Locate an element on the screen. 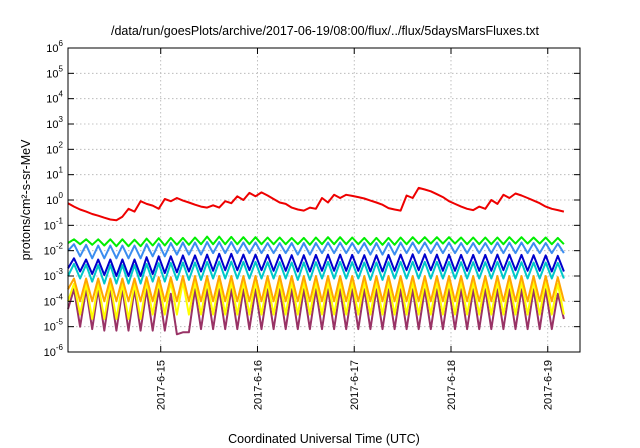 This screenshot has height=448, width=640. y-tick-label: 10⁵ is located at coordinates (54, 72).